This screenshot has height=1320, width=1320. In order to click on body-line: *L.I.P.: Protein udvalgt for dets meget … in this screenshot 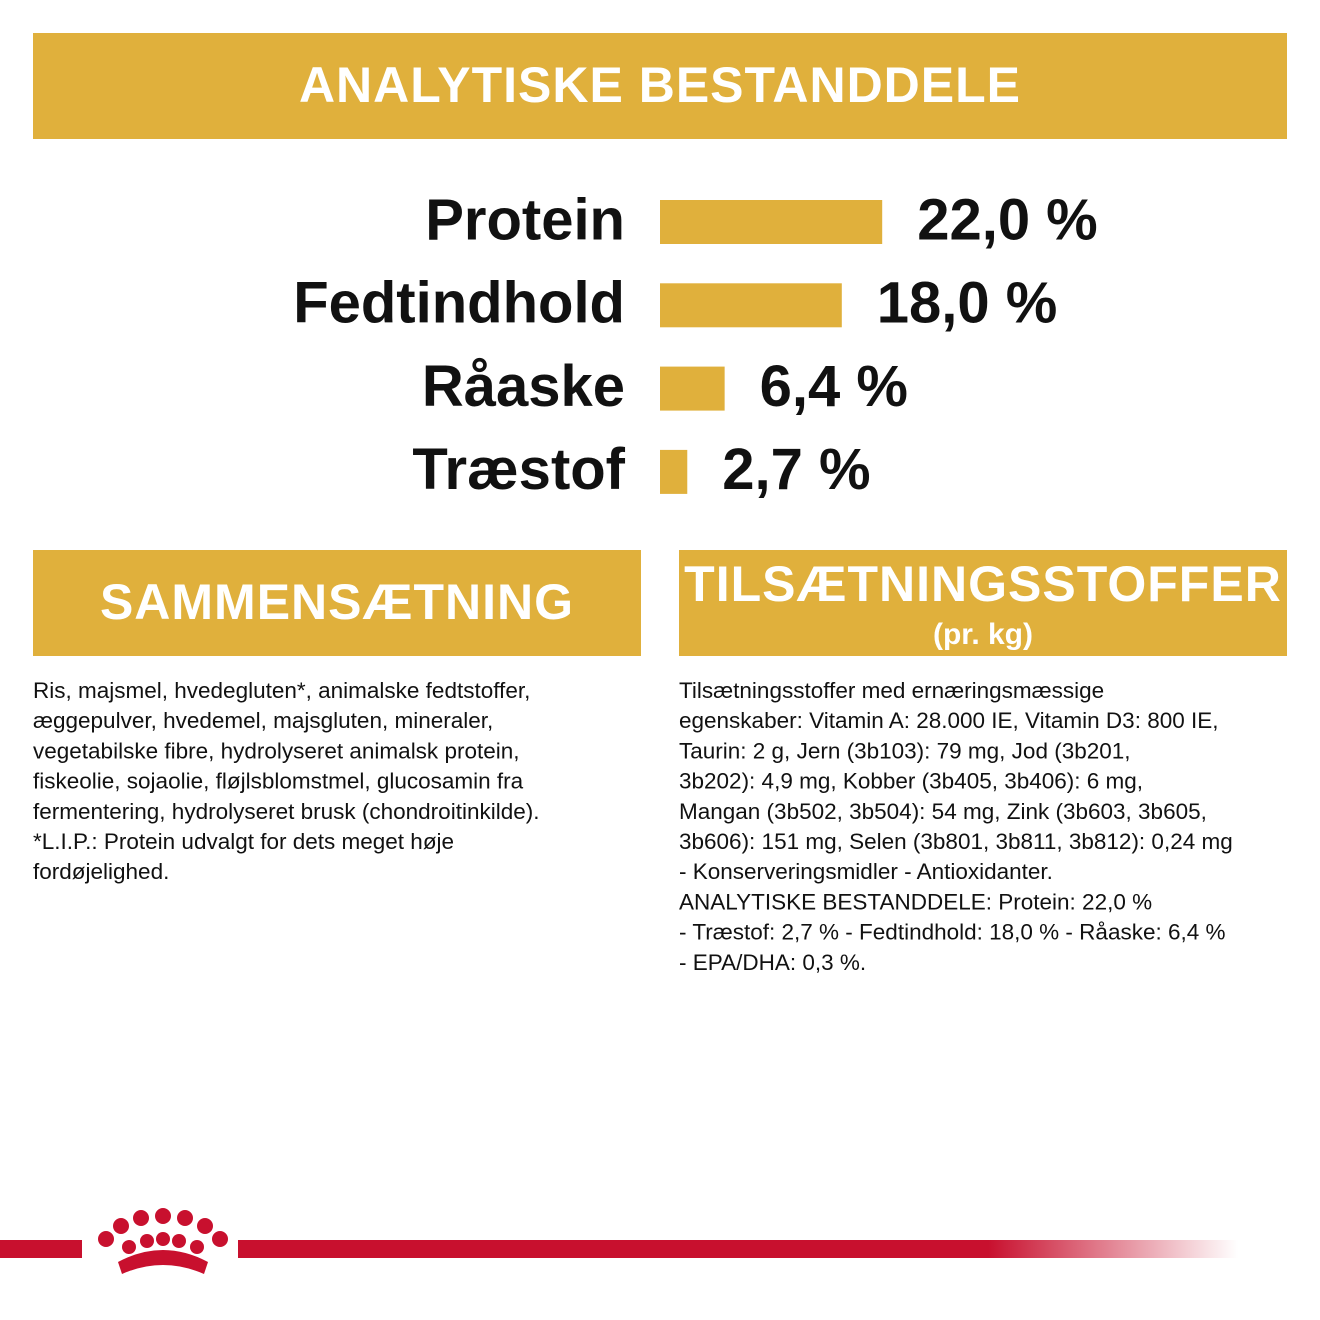, I will do `click(243, 841)`.